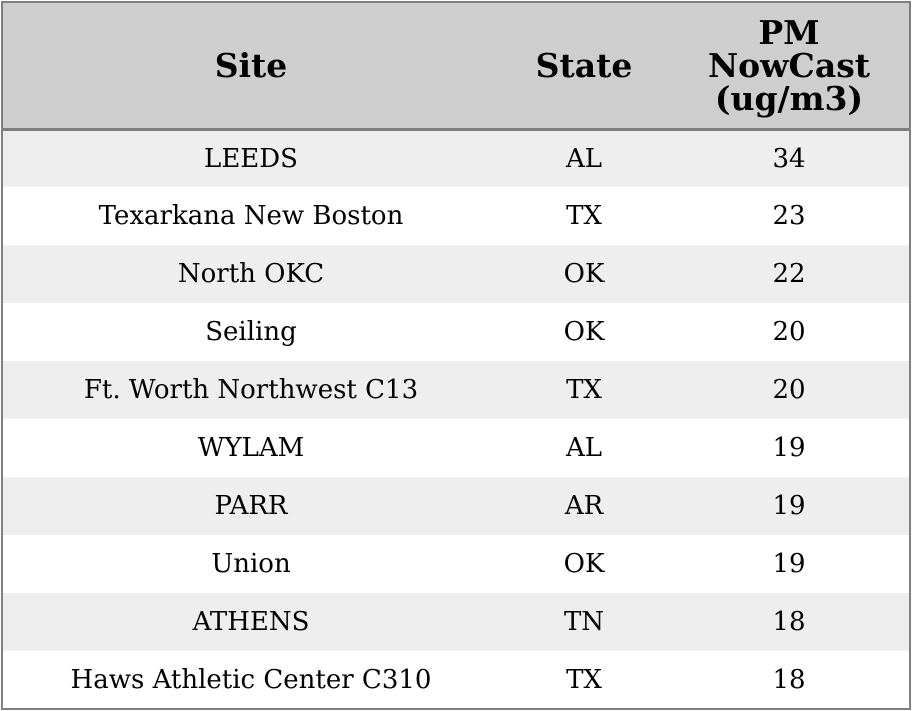  Describe the element at coordinates (251, 680) in the screenshot. I see `cell-site: Haws Athletic Center C310` at that location.